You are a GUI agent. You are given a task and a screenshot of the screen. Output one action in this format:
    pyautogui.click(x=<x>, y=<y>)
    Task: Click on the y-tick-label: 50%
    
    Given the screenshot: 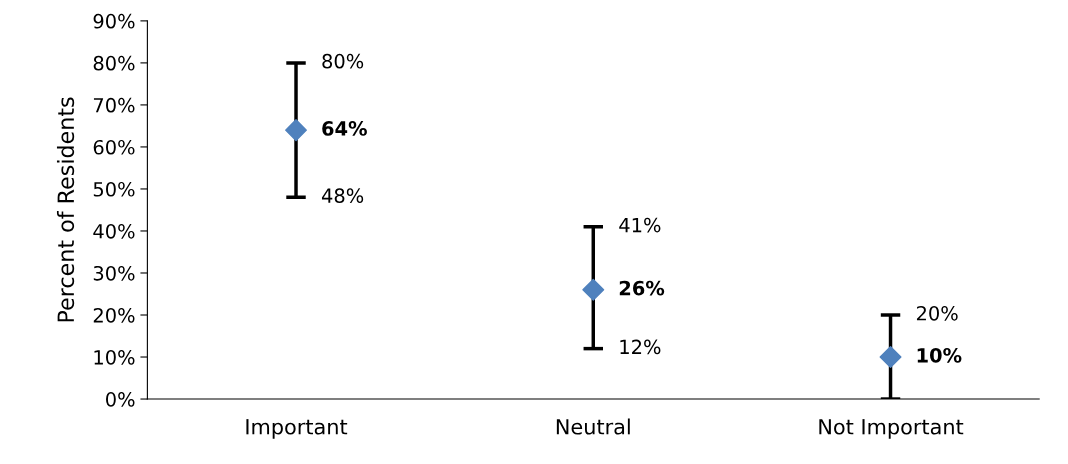 What is the action you would take?
    pyautogui.click(x=114, y=189)
    